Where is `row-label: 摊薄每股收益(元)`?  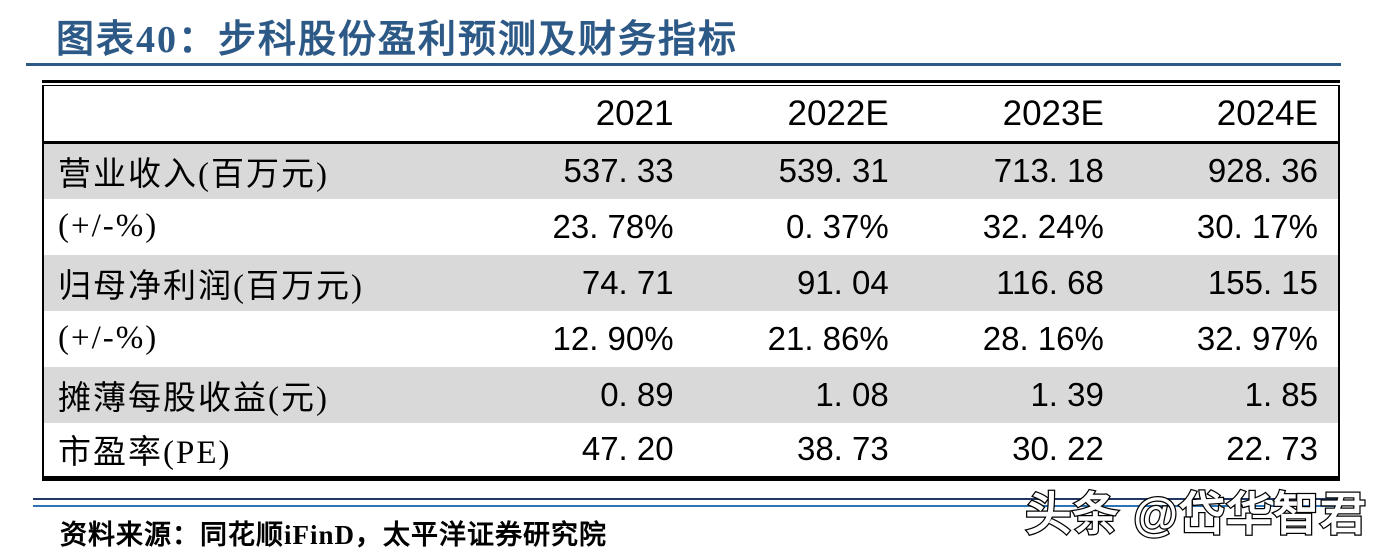 row-label: 摊薄每股收益(元) is located at coordinates (193, 398).